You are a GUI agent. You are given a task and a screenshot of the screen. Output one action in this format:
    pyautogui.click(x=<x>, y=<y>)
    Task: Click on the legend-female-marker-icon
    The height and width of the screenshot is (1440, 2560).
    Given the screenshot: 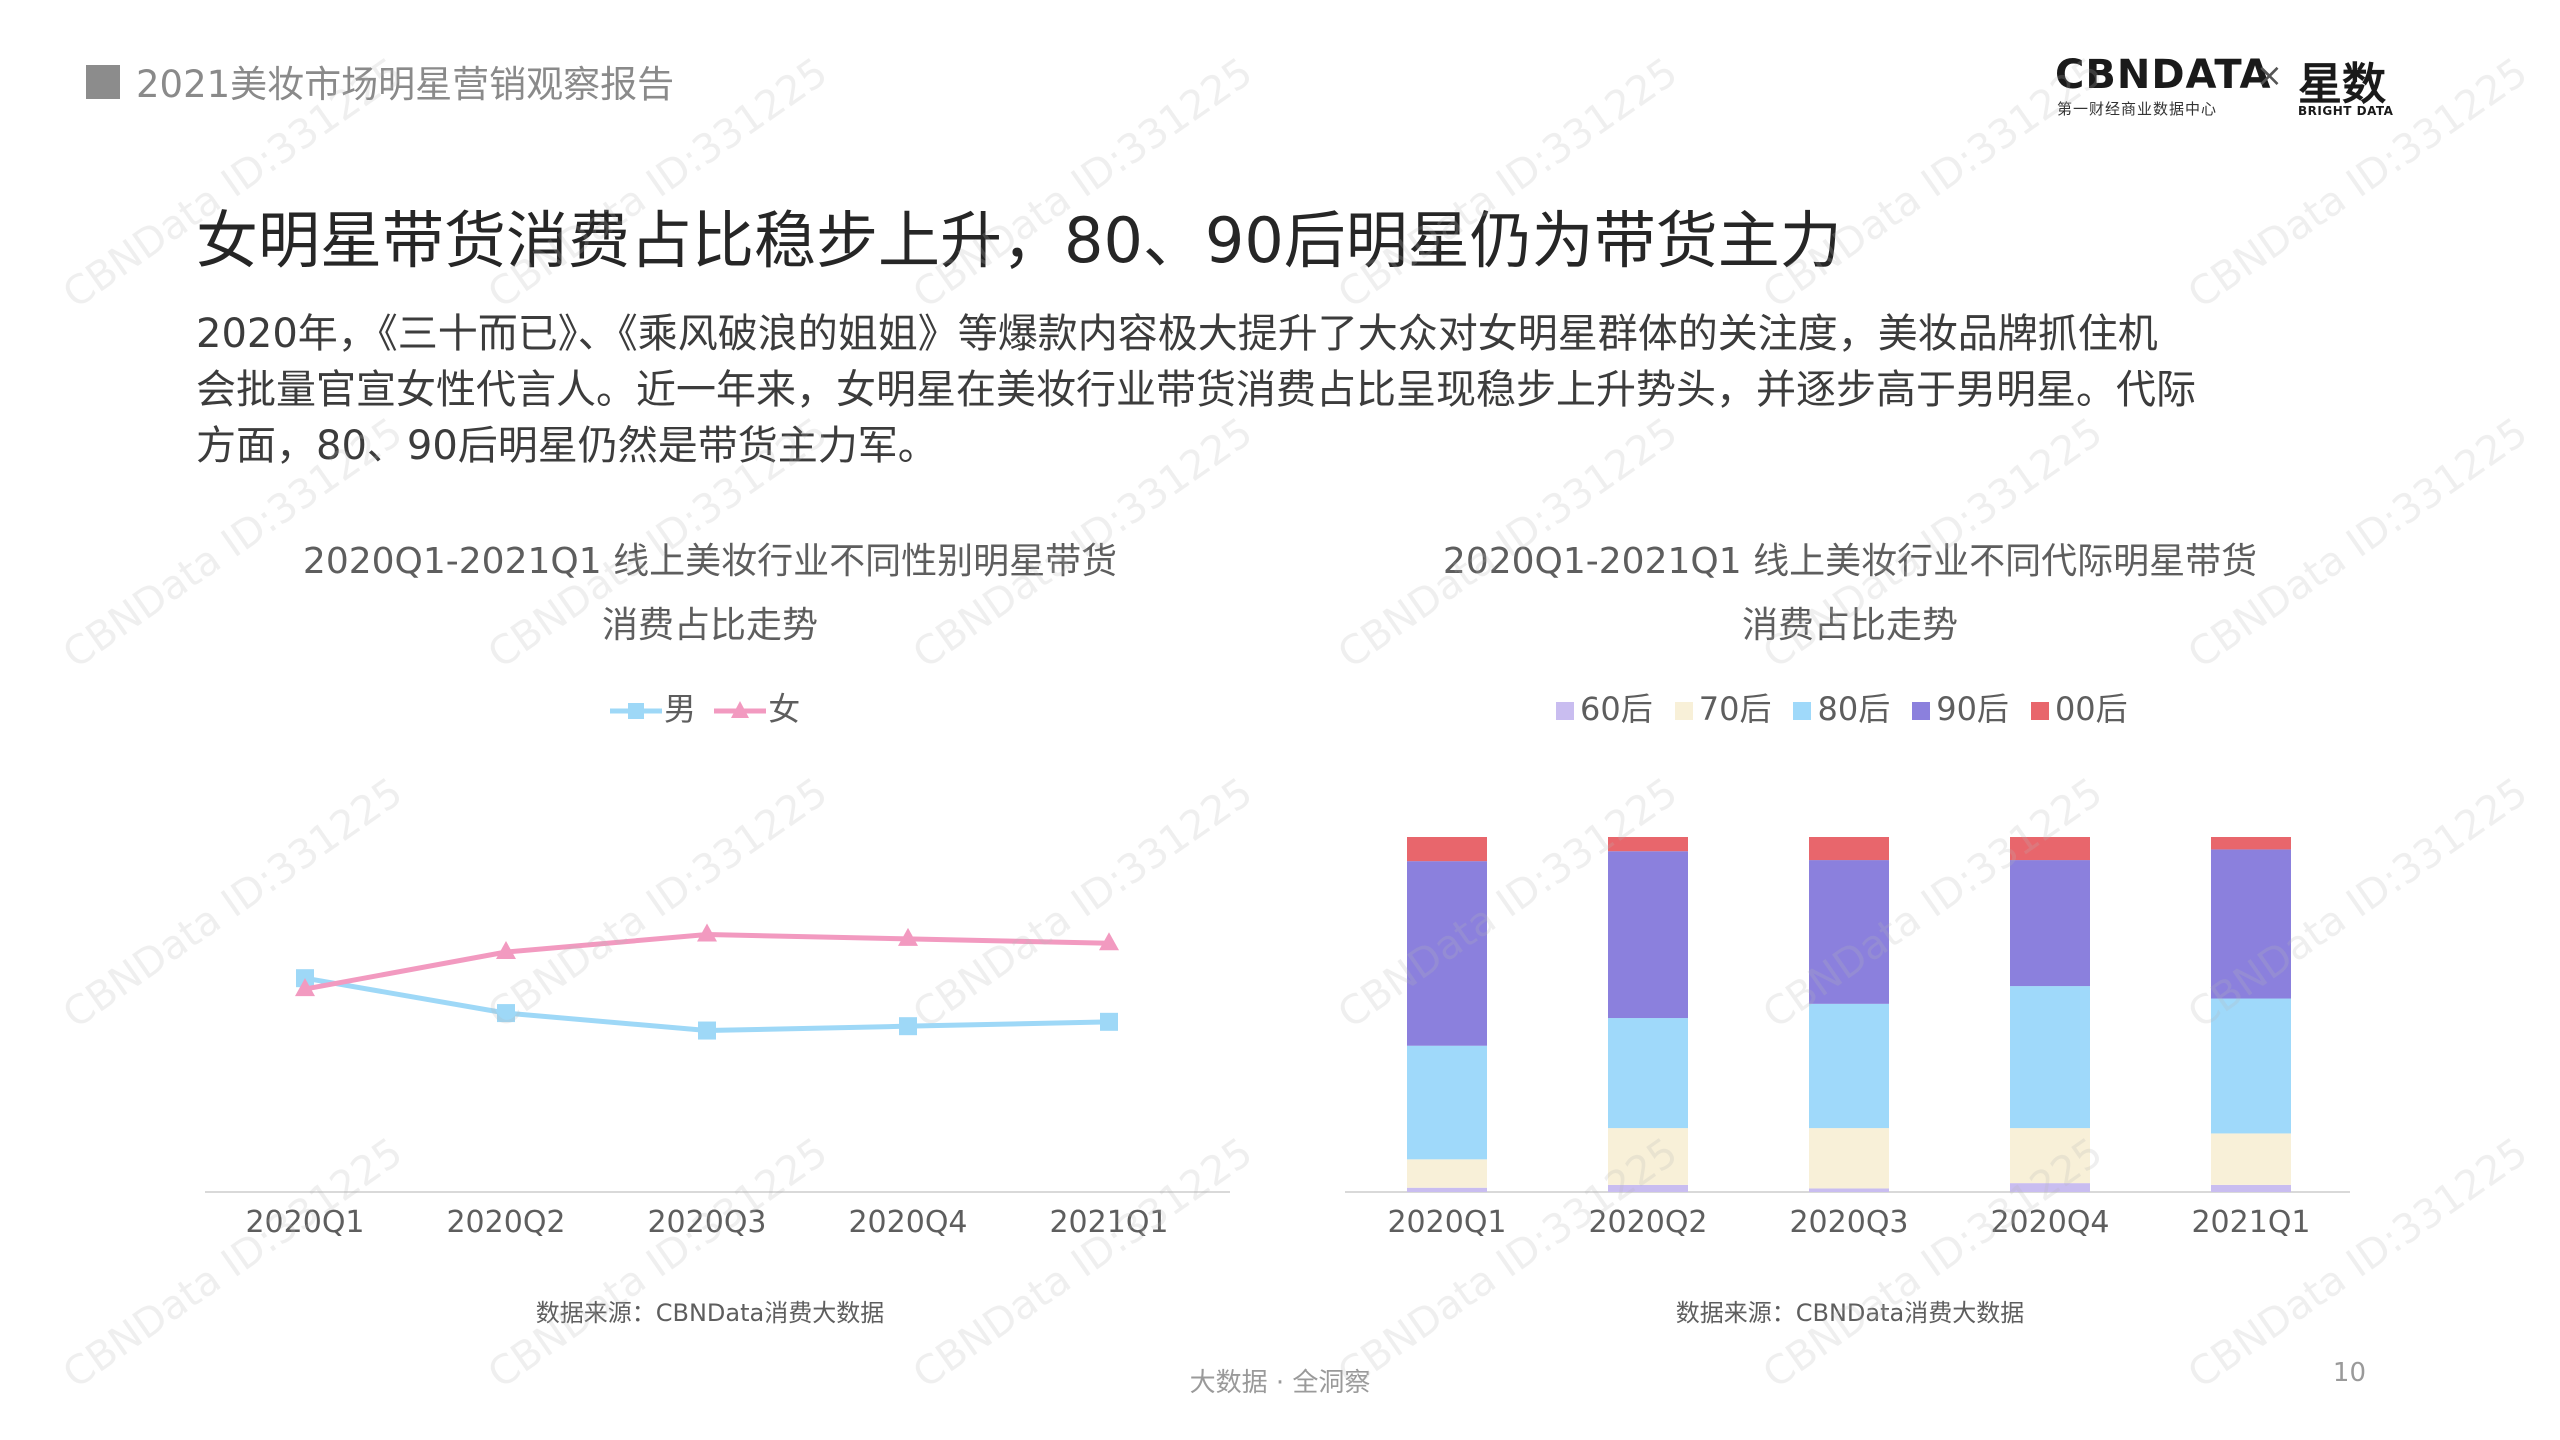 What is the action you would take?
    pyautogui.click(x=740, y=709)
    